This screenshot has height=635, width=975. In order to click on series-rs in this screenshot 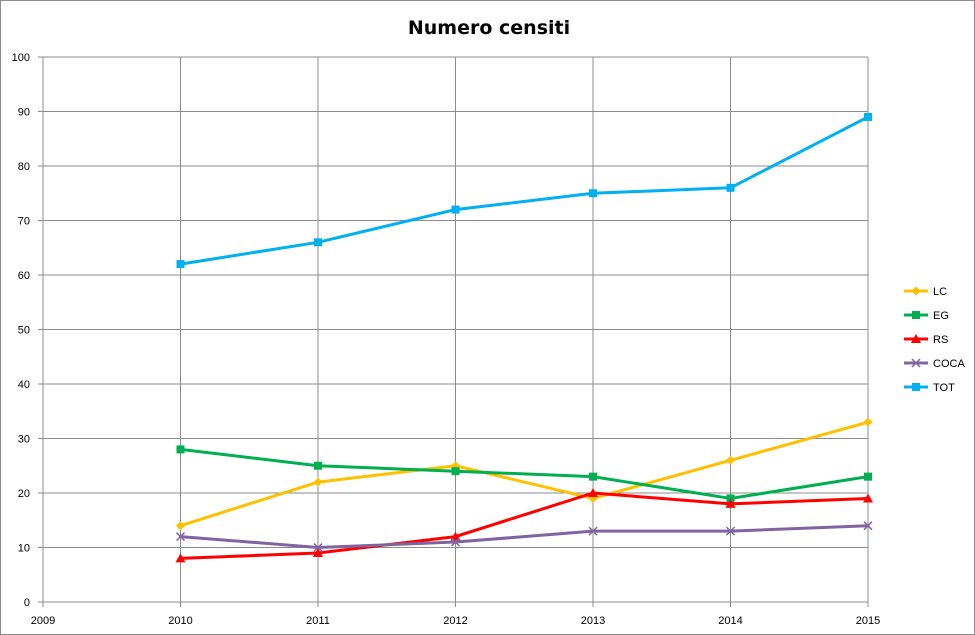, I will do `click(524, 525)`.